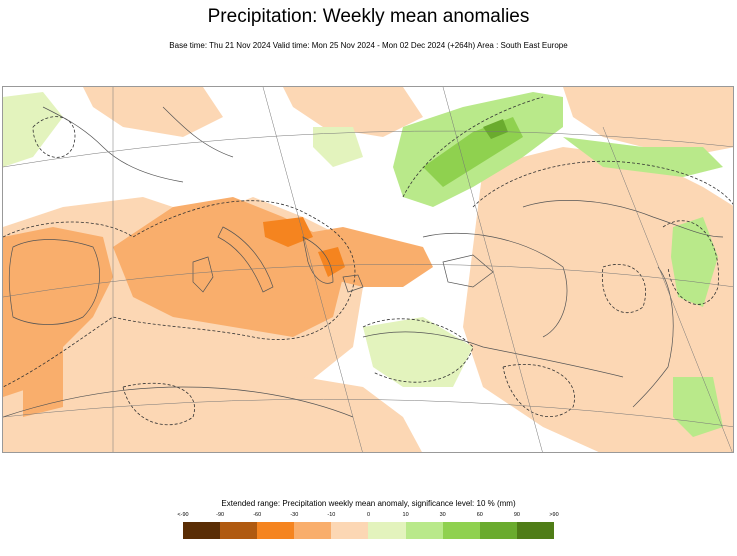  What do you see at coordinates (294, 515) in the screenshot?
I see `legend-tick-label: -30` at bounding box center [294, 515].